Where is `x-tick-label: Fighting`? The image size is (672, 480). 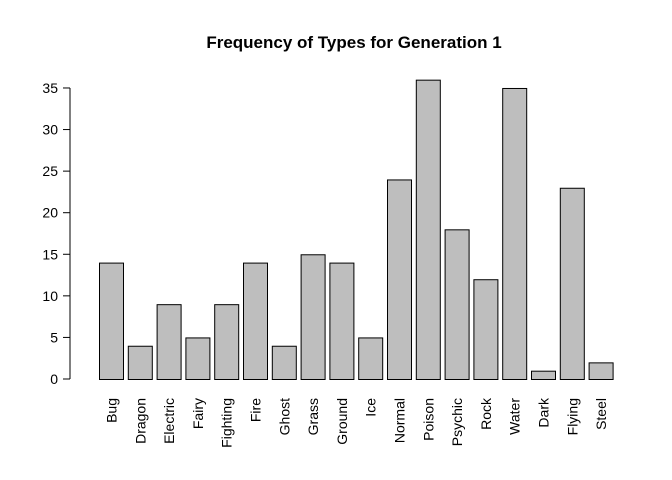 x-tick-label: Fighting is located at coordinates (227, 423).